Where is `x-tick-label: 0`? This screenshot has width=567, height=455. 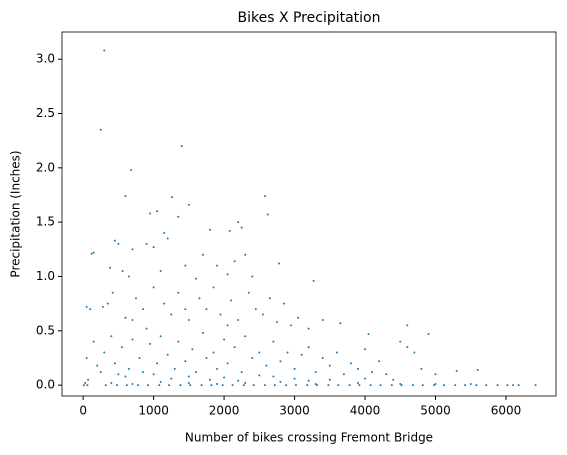 x-tick-label: 0 is located at coordinates (83, 411).